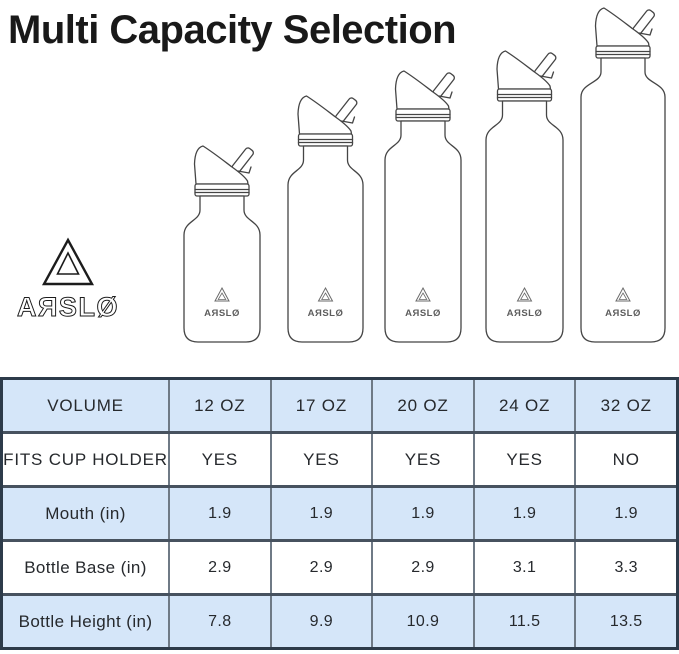 This screenshot has width=679, height=654. What do you see at coordinates (422, 459) in the screenshot?
I see `cell-cup-3: YES` at bounding box center [422, 459].